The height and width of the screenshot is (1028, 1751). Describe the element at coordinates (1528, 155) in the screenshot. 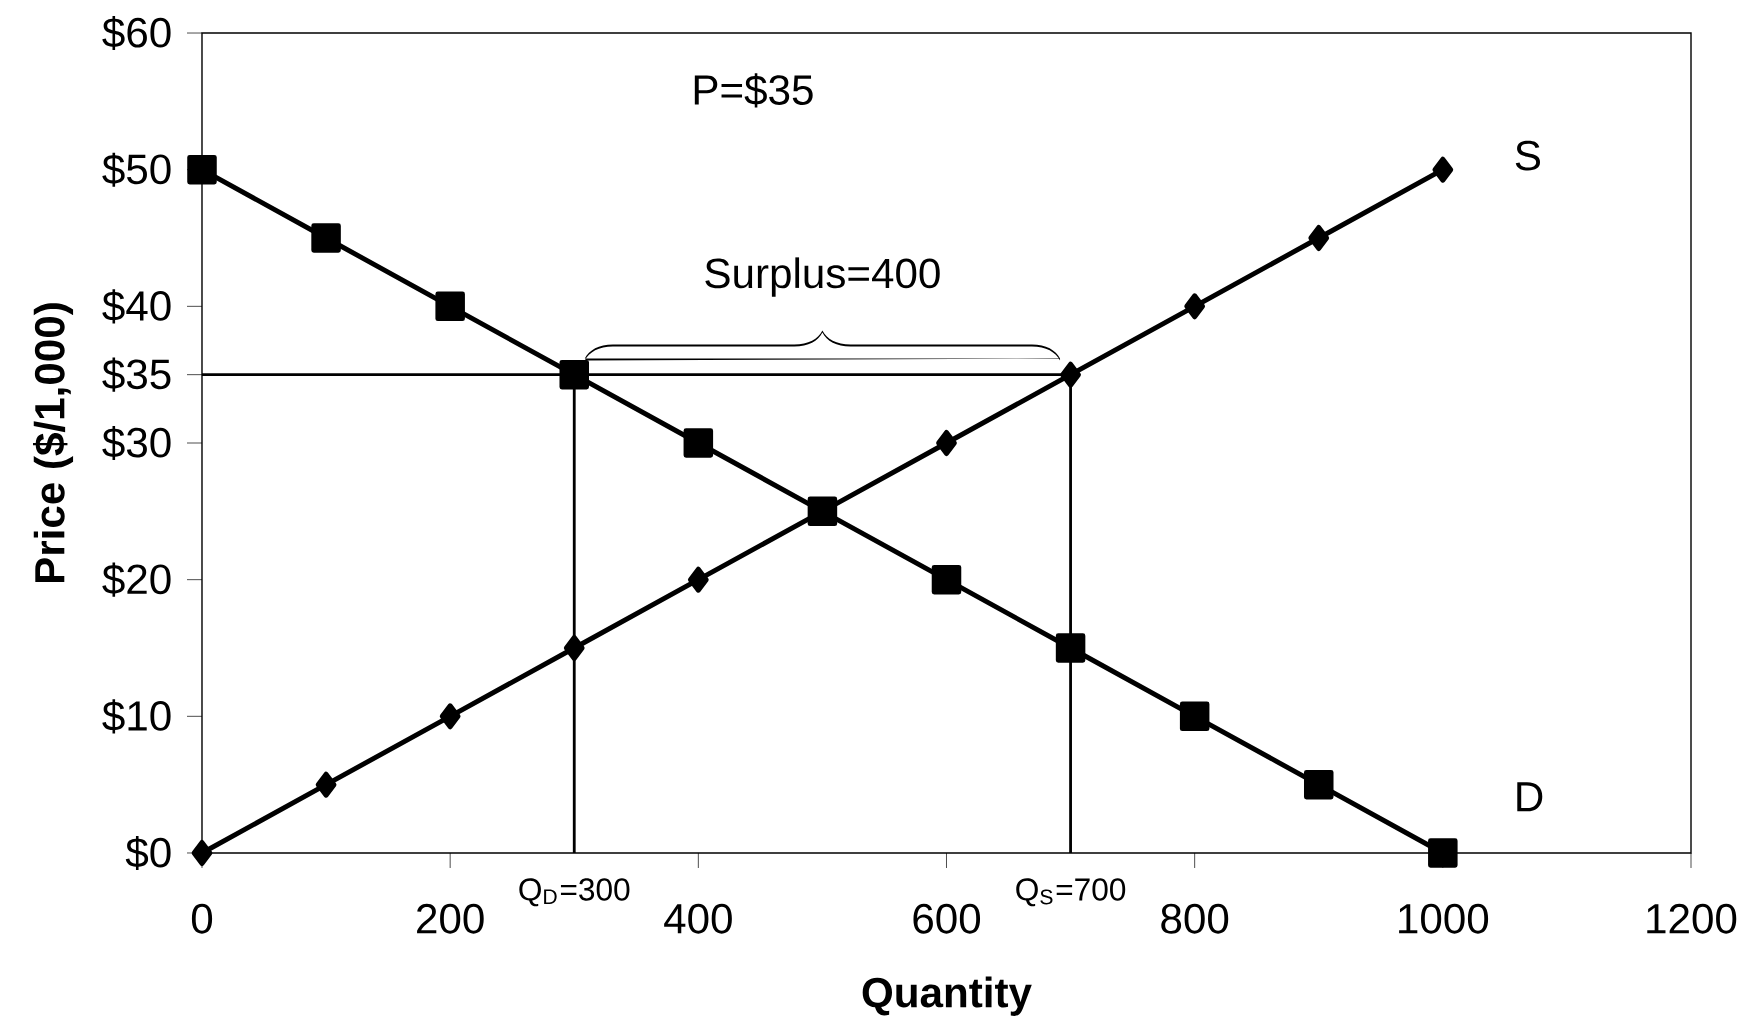

I see `series-label: S` at that location.